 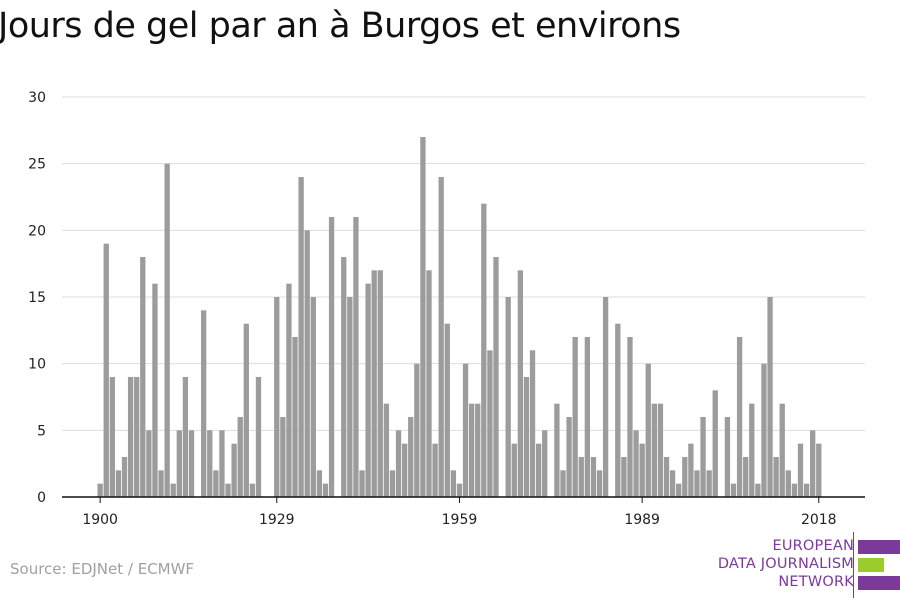 I want to click on bar-2012, so click(x=782, y=450).